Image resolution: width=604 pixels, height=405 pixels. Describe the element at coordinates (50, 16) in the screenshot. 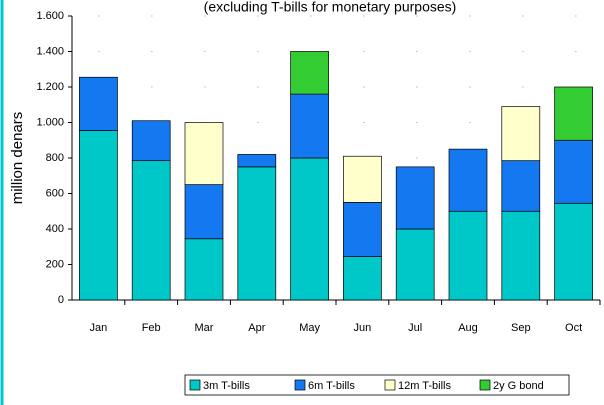

I see `y-tick-label: 1.600` at that location.